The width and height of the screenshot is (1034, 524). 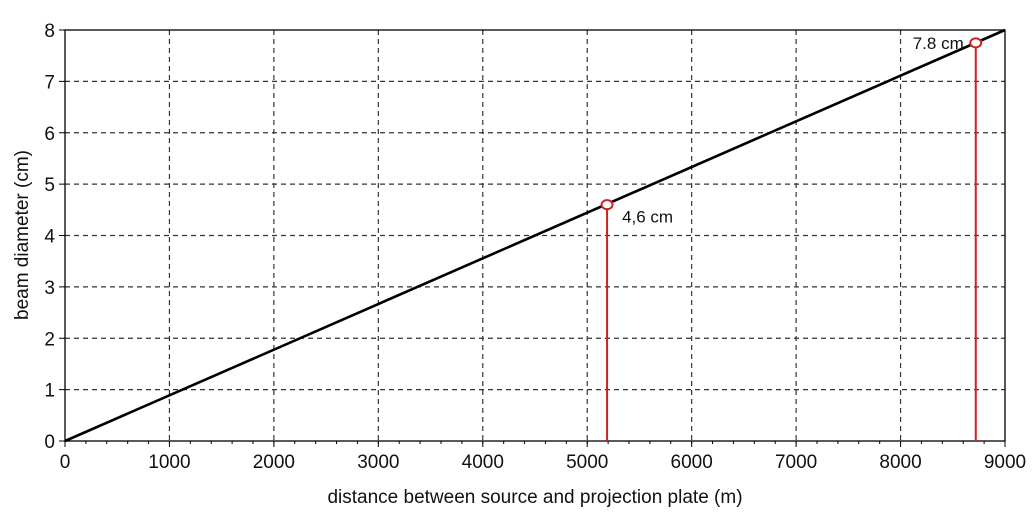 What do you see at coordinates (796, 462) in the screenshot?
I see `x-tick-label: 7000` at bounding box center [796, 462].